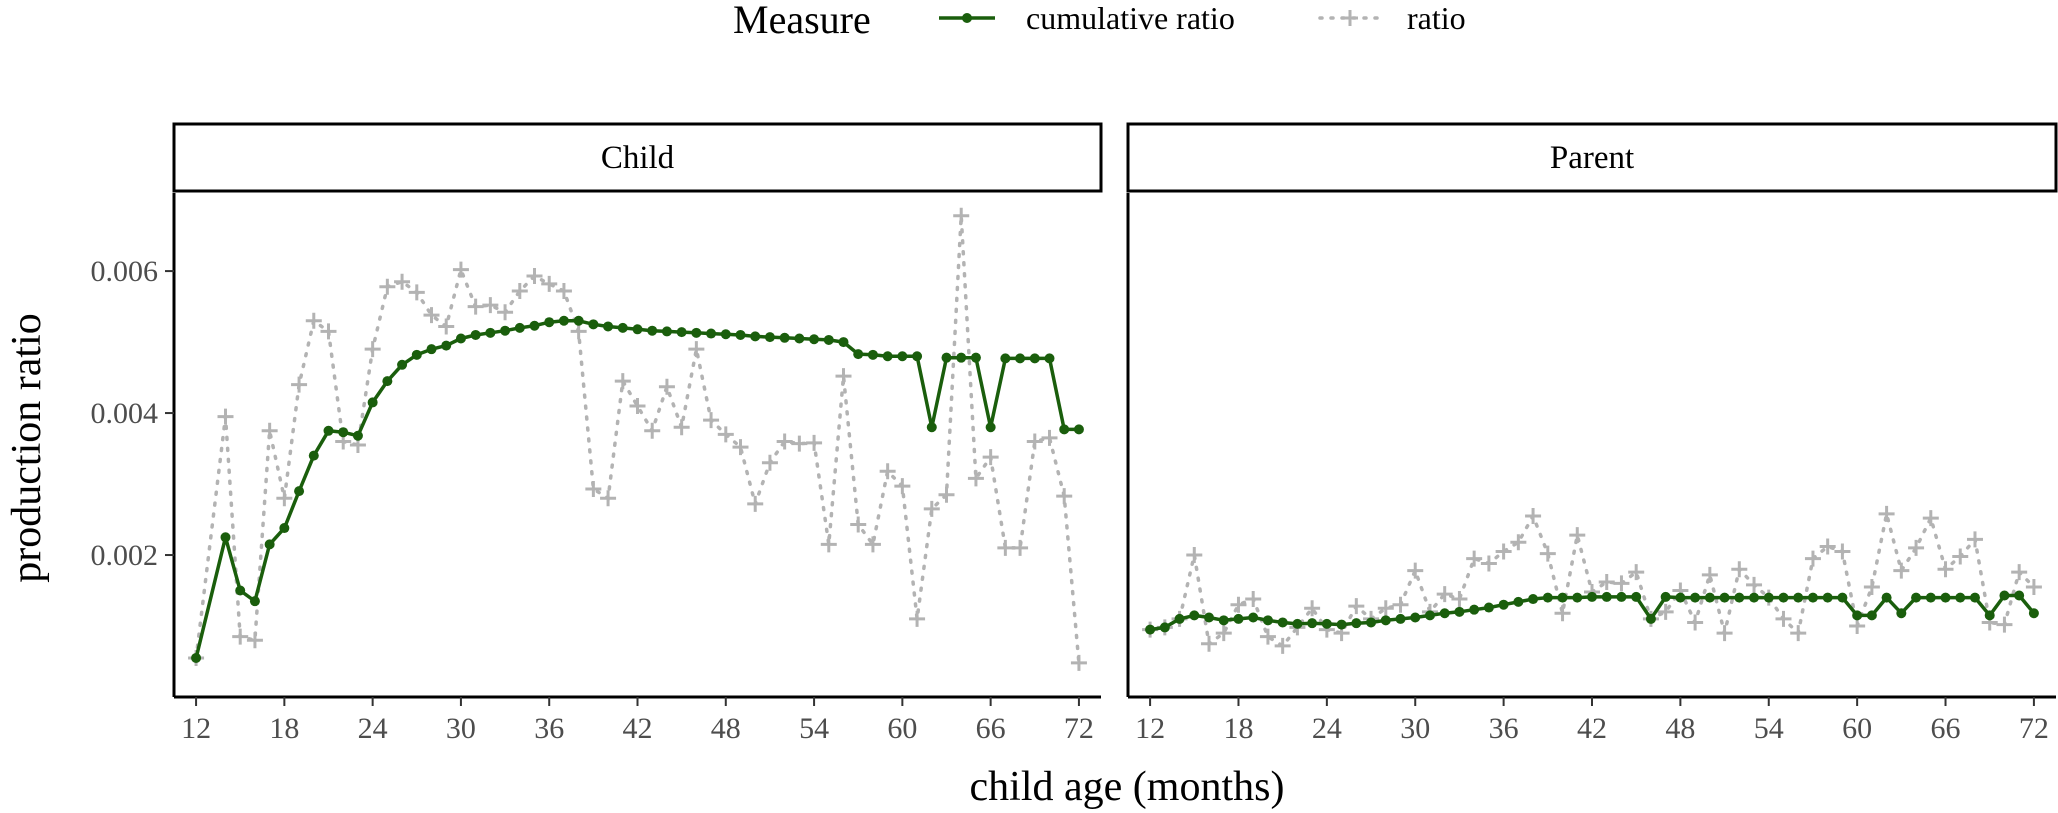 Image resolution: width=2058 pixels, height=813 pixels. I want to click on x-tick-label: 66, so click(991, 728).